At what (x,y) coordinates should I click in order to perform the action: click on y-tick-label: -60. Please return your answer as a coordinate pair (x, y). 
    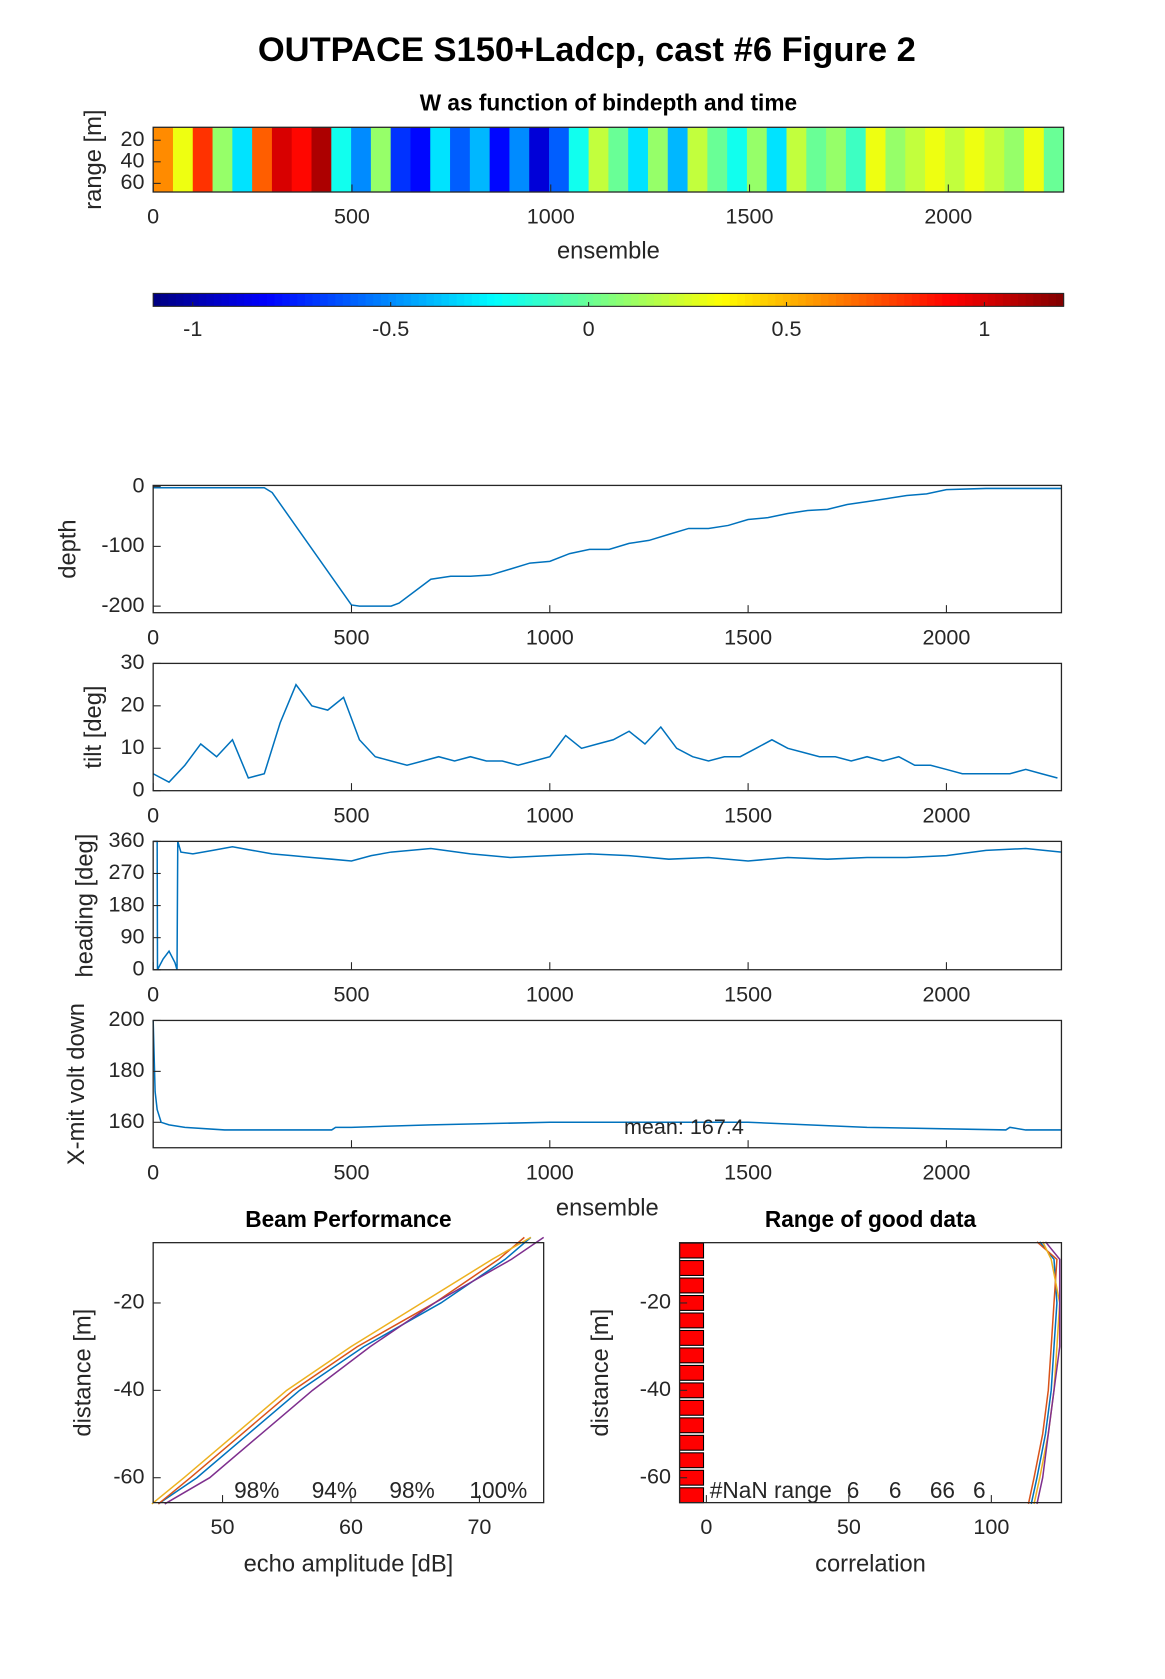
    Looking at the image, I should click on (128, 1475).